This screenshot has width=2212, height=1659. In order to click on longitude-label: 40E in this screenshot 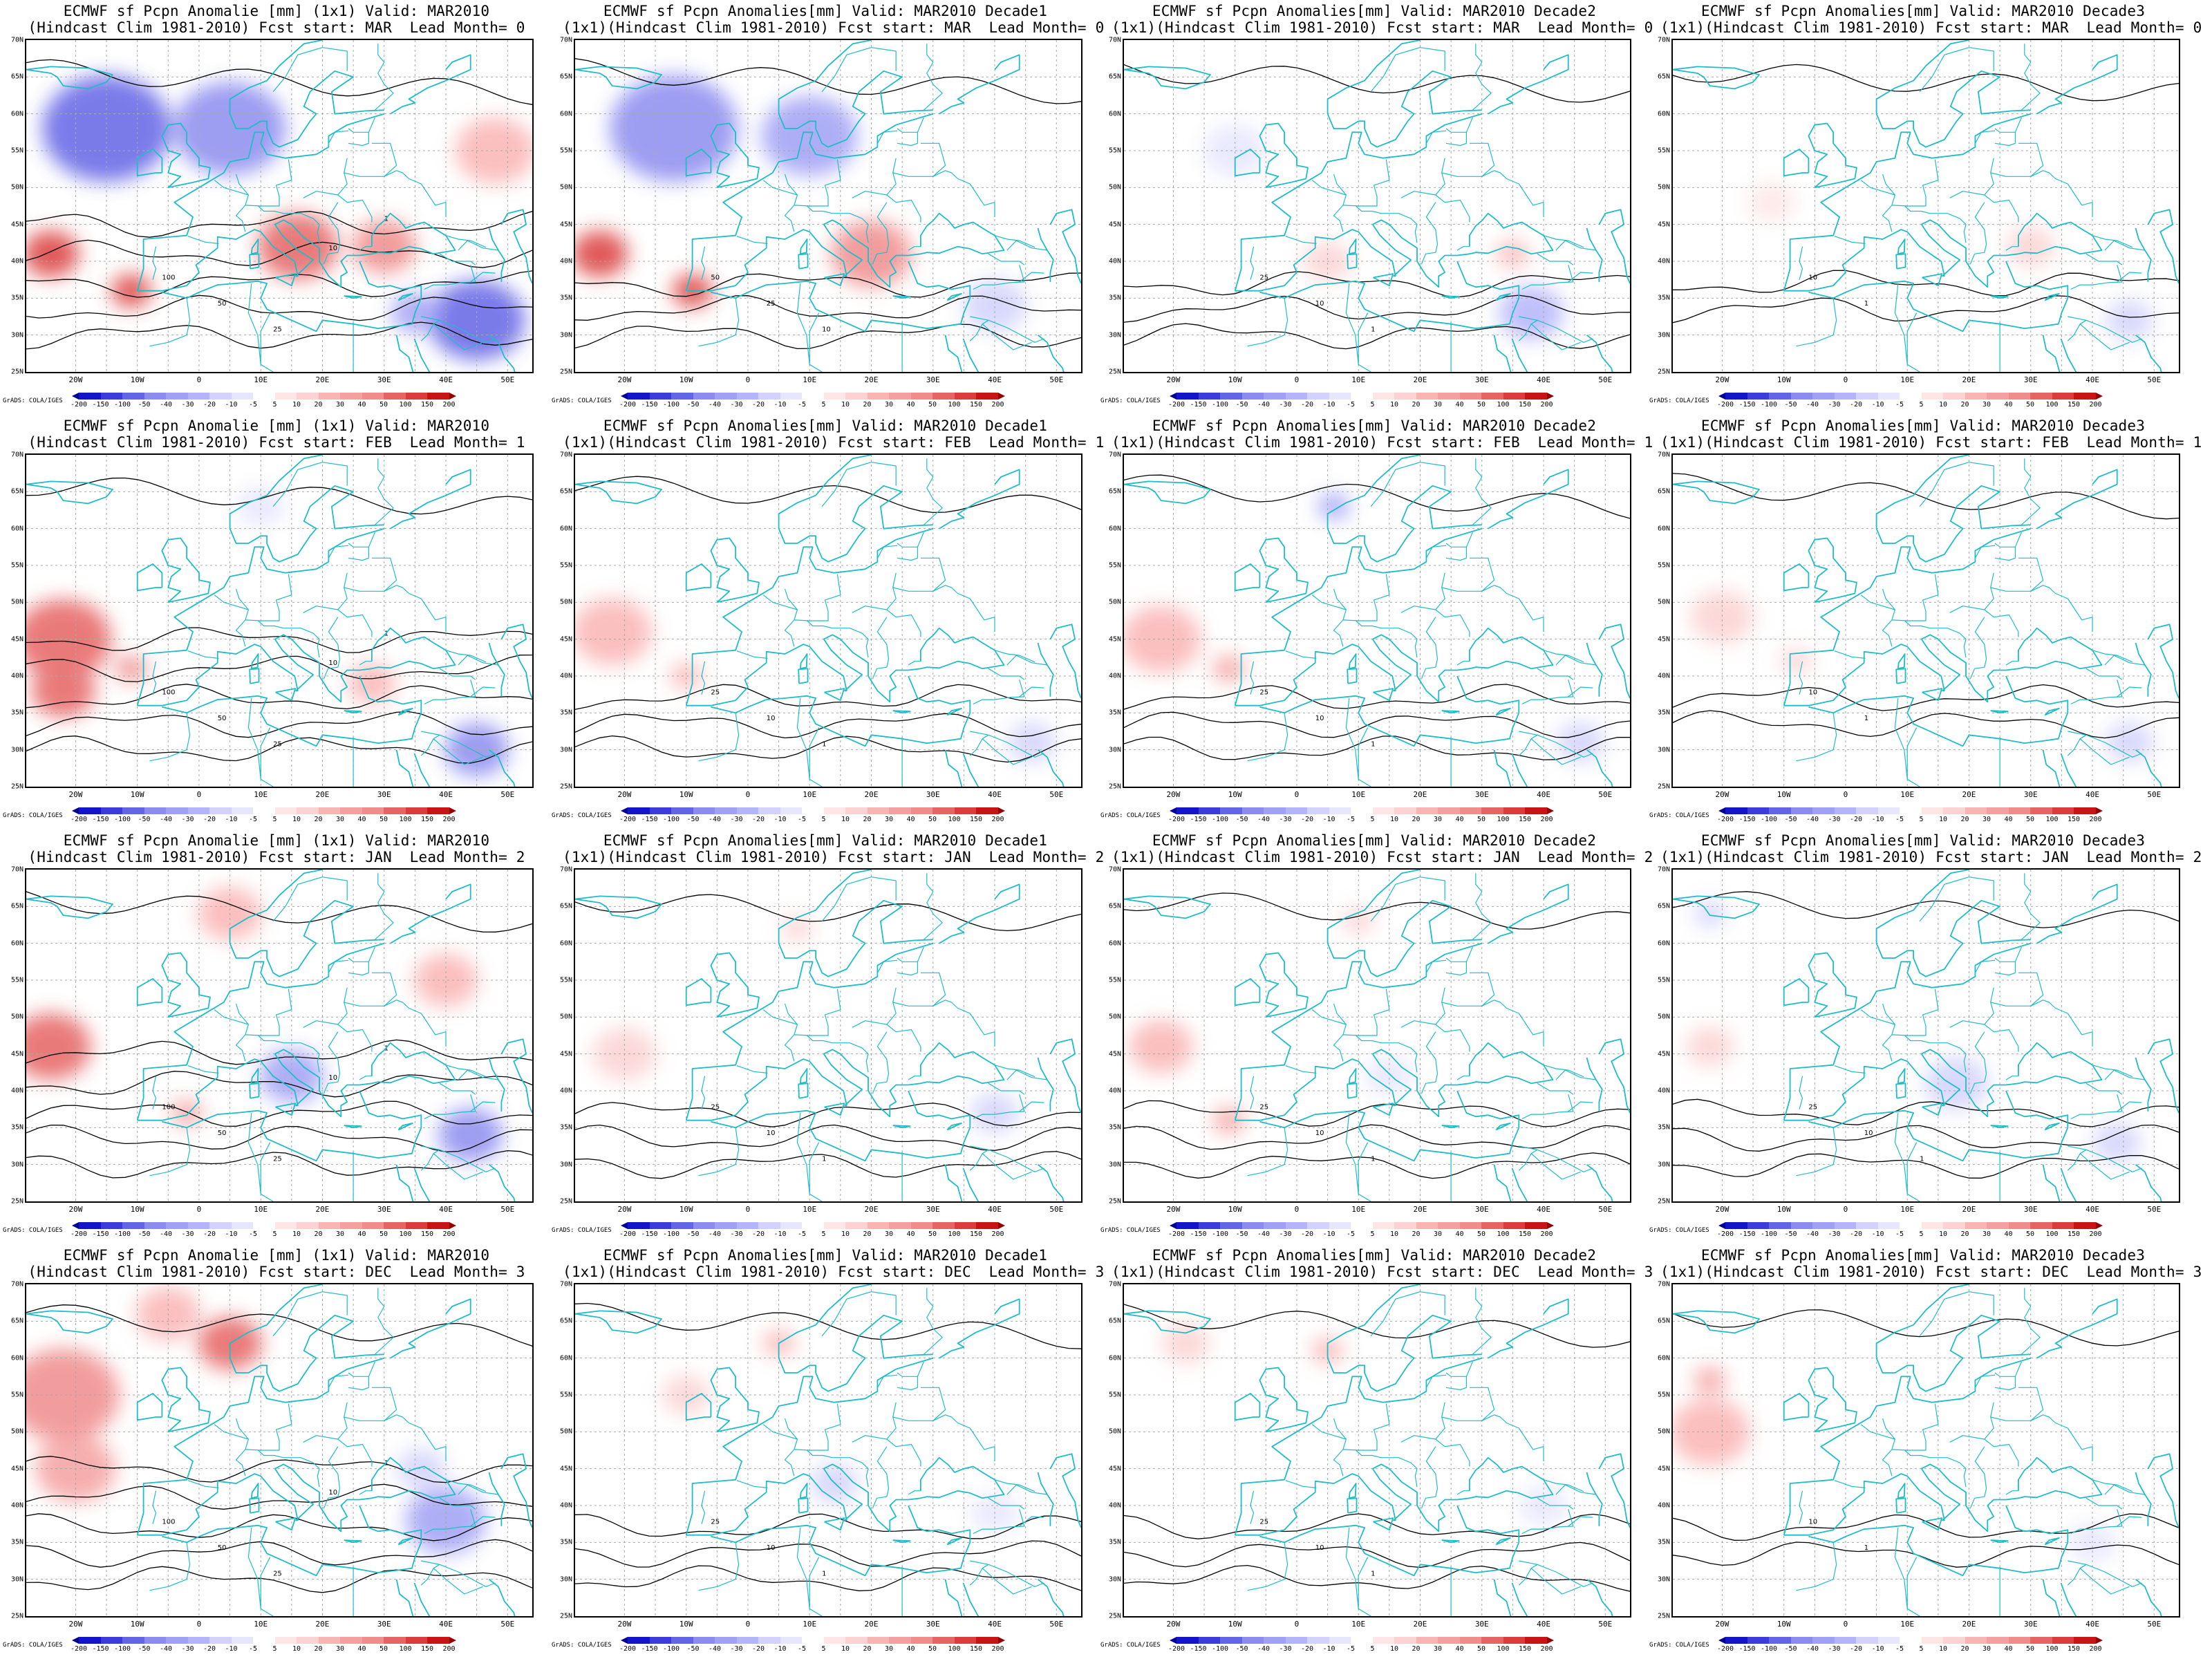, I will do `click(446, 1624)`.